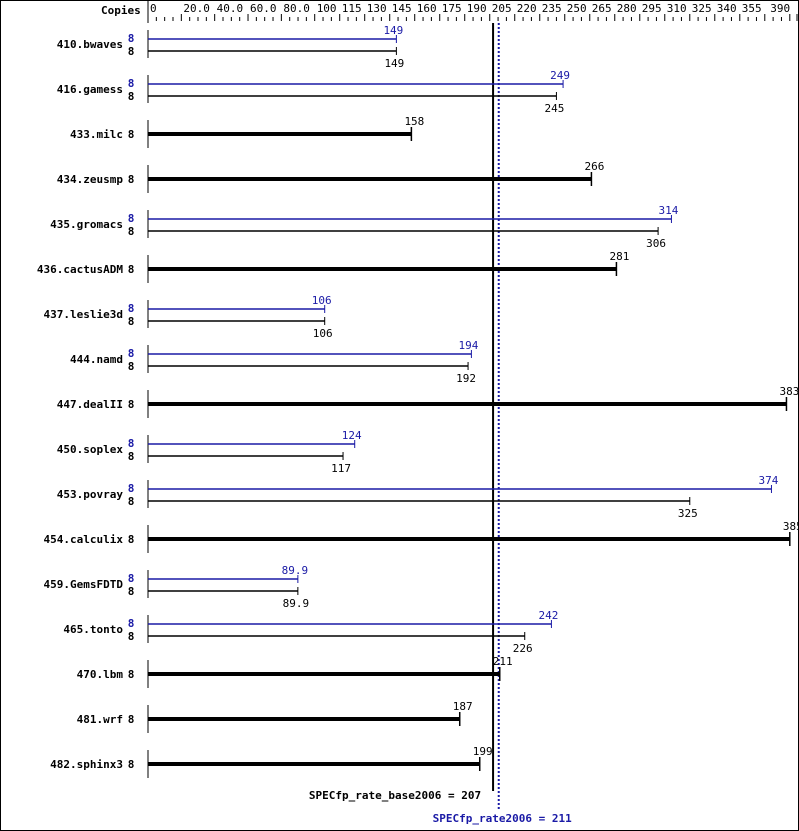 The height and width of the screenshot is (831, 799). Describe the element at coordinates (80, 269) in the screenshot. I see `benchmark-label: 436.cactusADM` at that location.